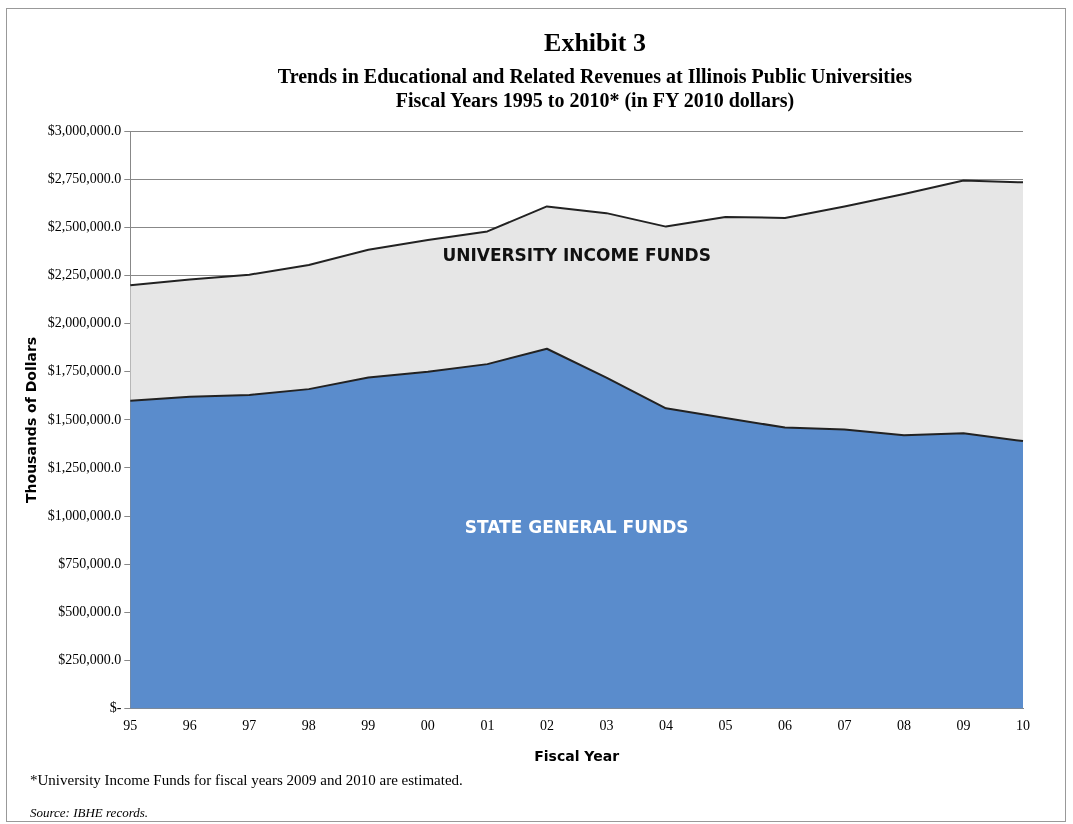  I want to click on x-tick-label: 06, so click(784, 726).